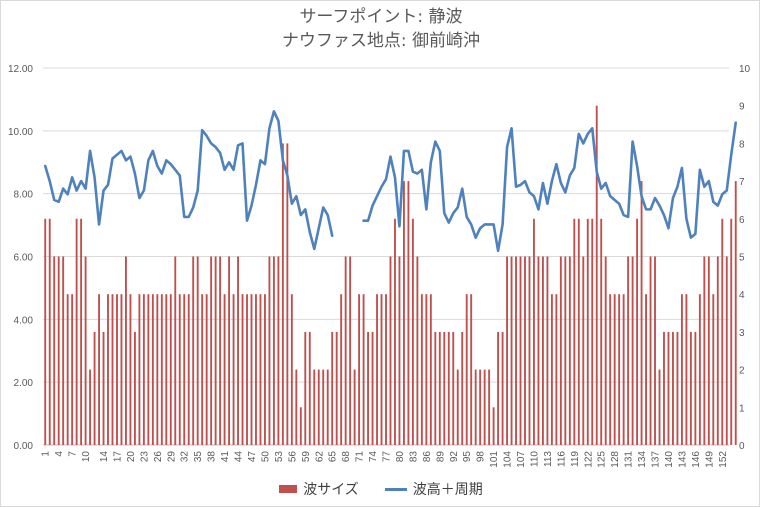 This screenshot has height=507, width=760. I want to click on legend: 波サイズ 波高＋周期, so click(380, 489).